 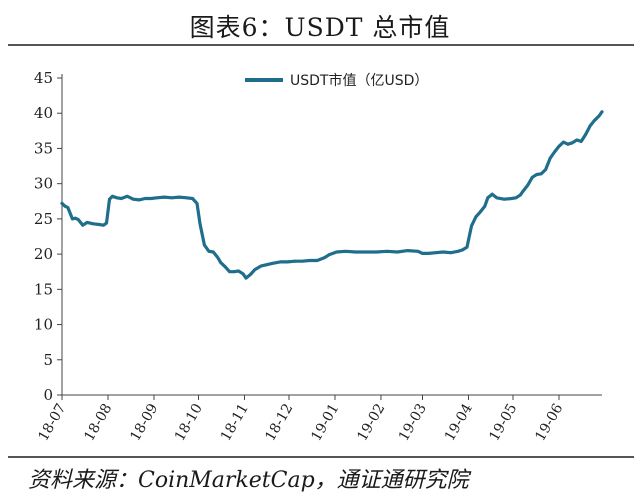 I want to click on x-tick-label: 18-08, so click(x=98, y=422).